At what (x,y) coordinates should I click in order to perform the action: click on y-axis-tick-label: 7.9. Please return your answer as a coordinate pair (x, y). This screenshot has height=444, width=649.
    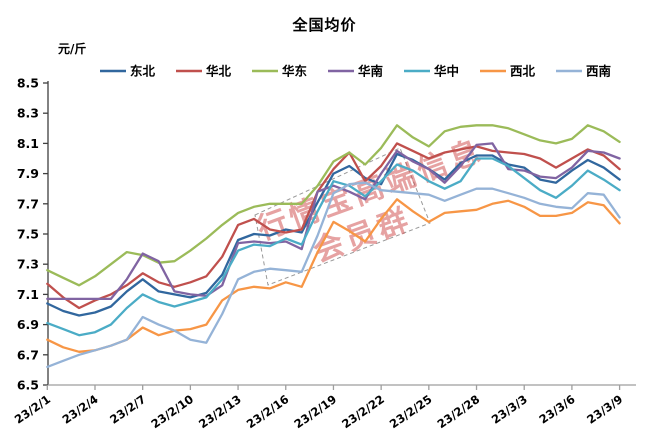
    Looking at the image, I should click on (28, 173).